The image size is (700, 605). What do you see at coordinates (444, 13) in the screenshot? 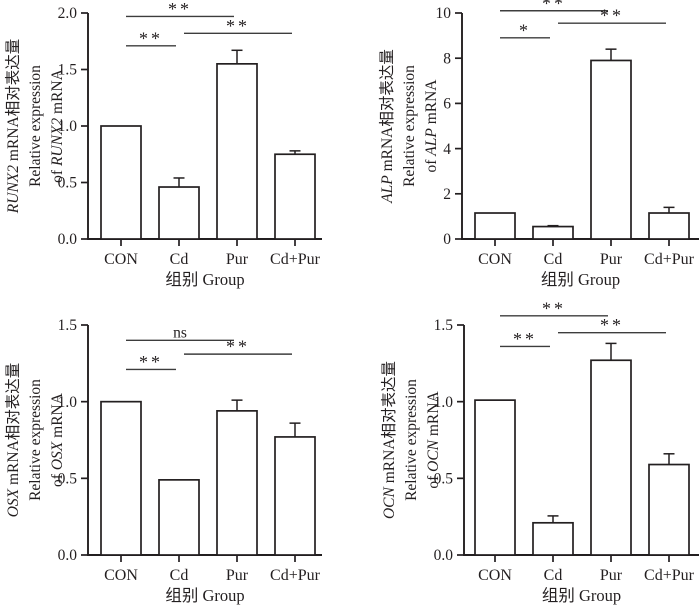
I see `y-tick-label: 10` at bounding box center [444, 13].